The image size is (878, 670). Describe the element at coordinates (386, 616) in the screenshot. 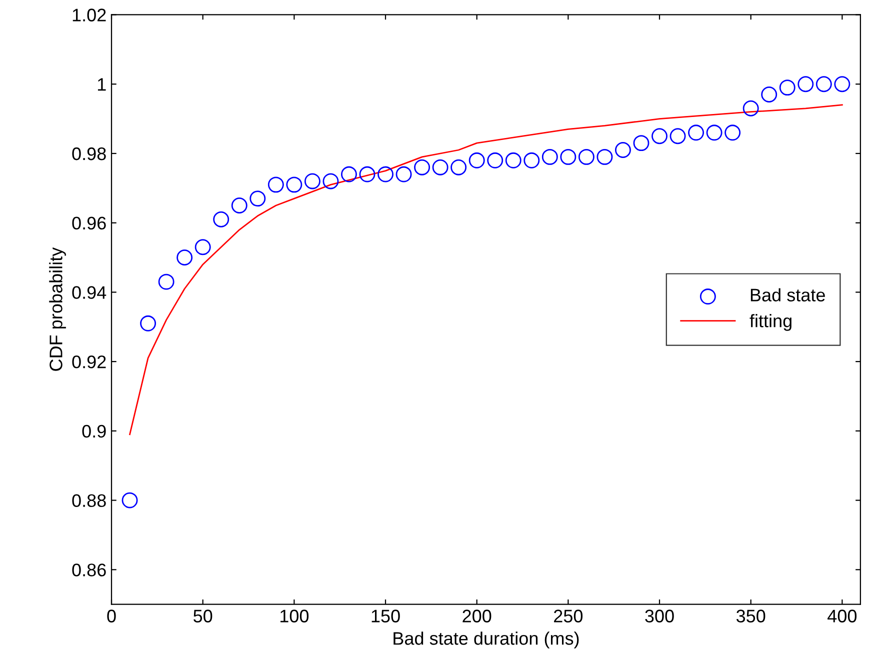

I see `x-tick-label: 150` at that location.